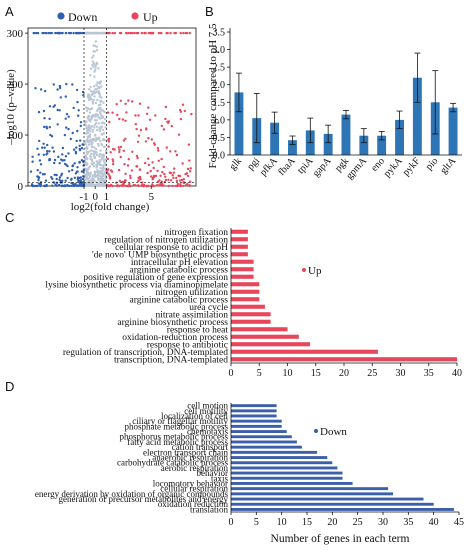  I want to click on bar-category-label: gapA, so click(322, 167).